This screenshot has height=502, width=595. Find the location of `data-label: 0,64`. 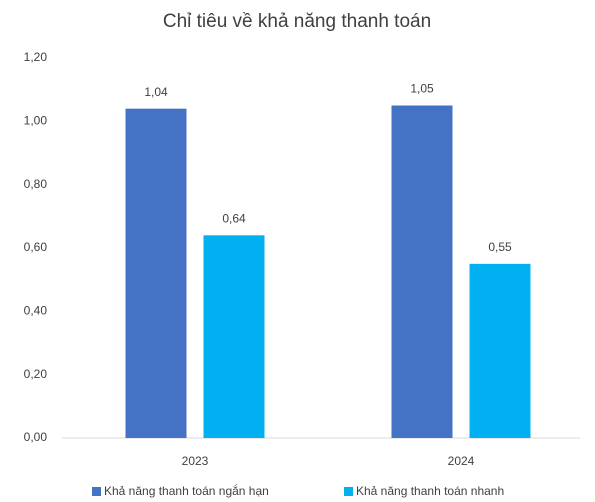

data-label: 0,64 is located at coordinates (234, 219).